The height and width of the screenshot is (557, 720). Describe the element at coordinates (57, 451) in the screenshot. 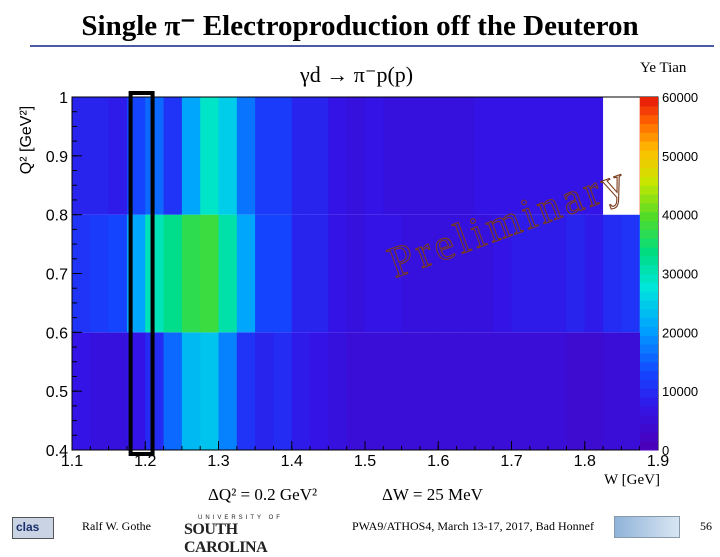

I see `y-tick-label: 0.4` at that location.